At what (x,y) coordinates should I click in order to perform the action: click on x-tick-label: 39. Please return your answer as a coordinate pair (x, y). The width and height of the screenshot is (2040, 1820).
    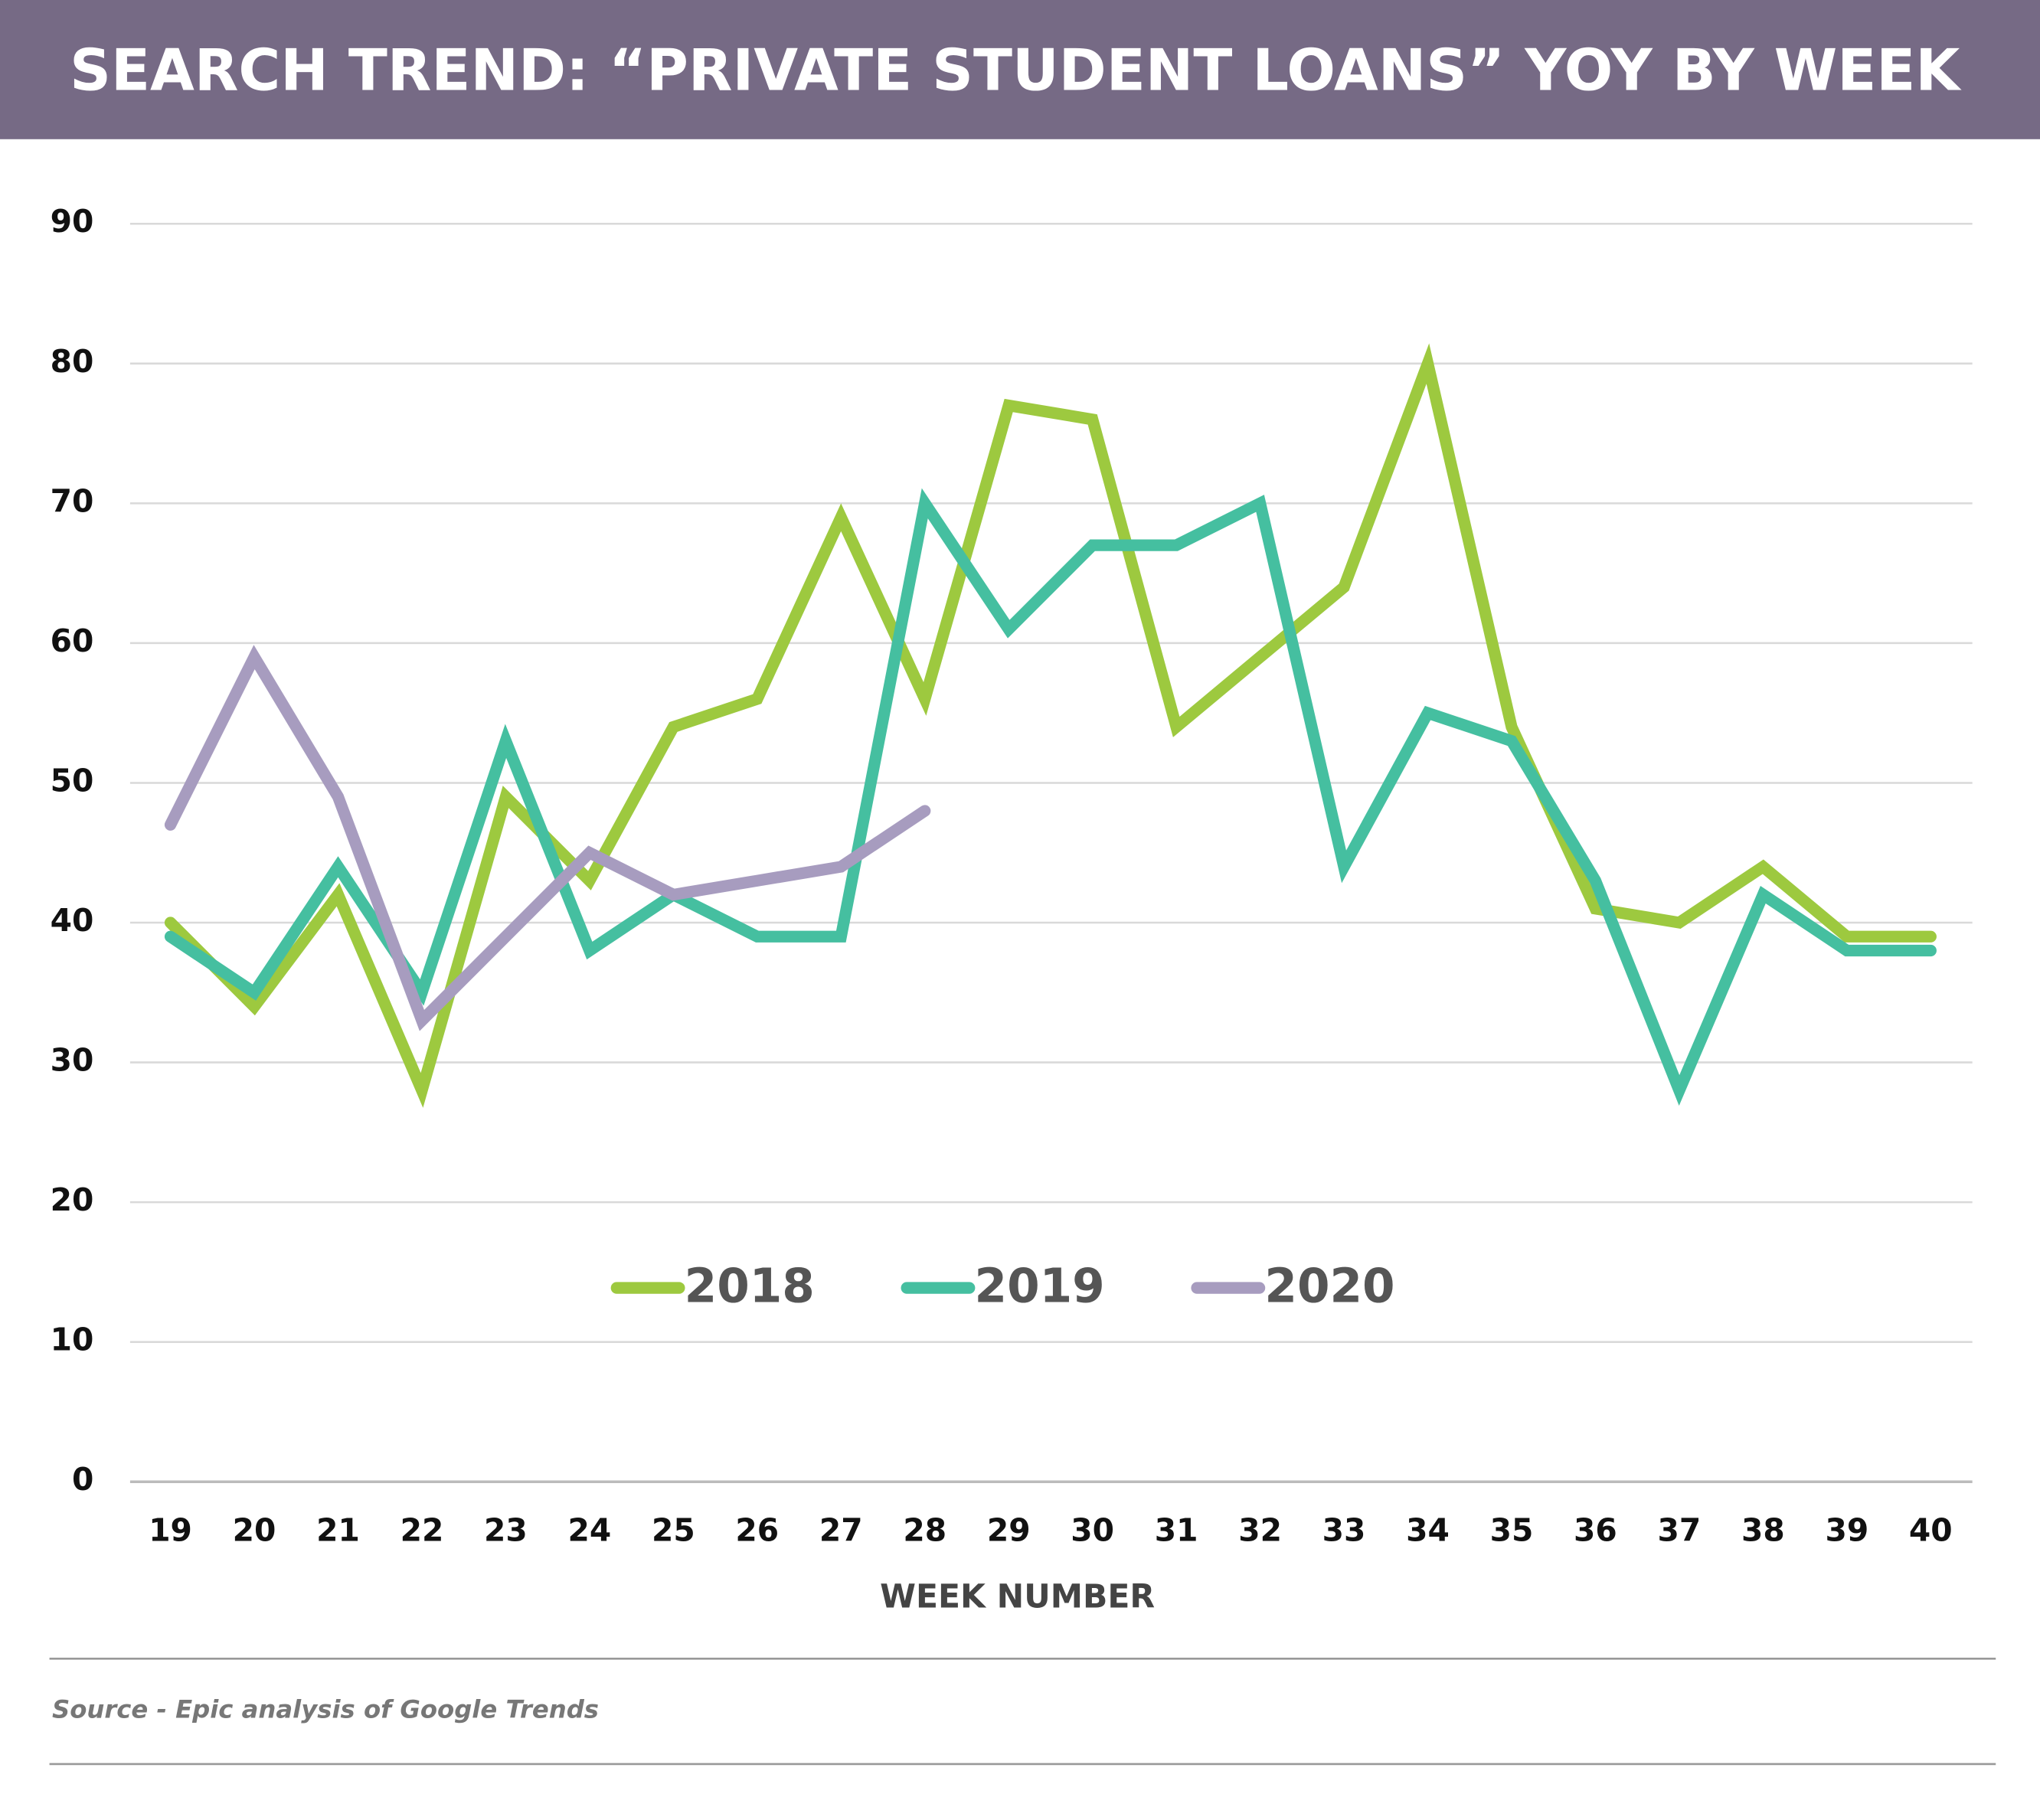
    Looking at the image, I should click on (1846, 1530).